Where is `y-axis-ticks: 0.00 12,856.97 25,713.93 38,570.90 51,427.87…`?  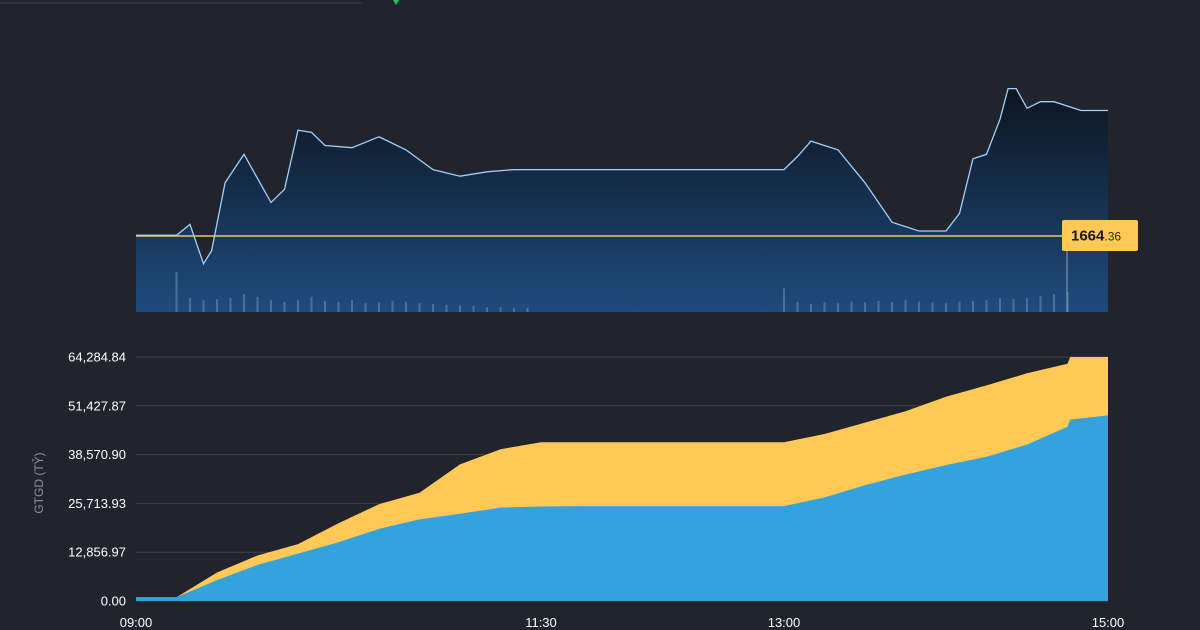
y-axis-ticks: 0.00 12,856.97 25,713.93 38,570.90 51,427.87… is located at coordinates (97, 479).